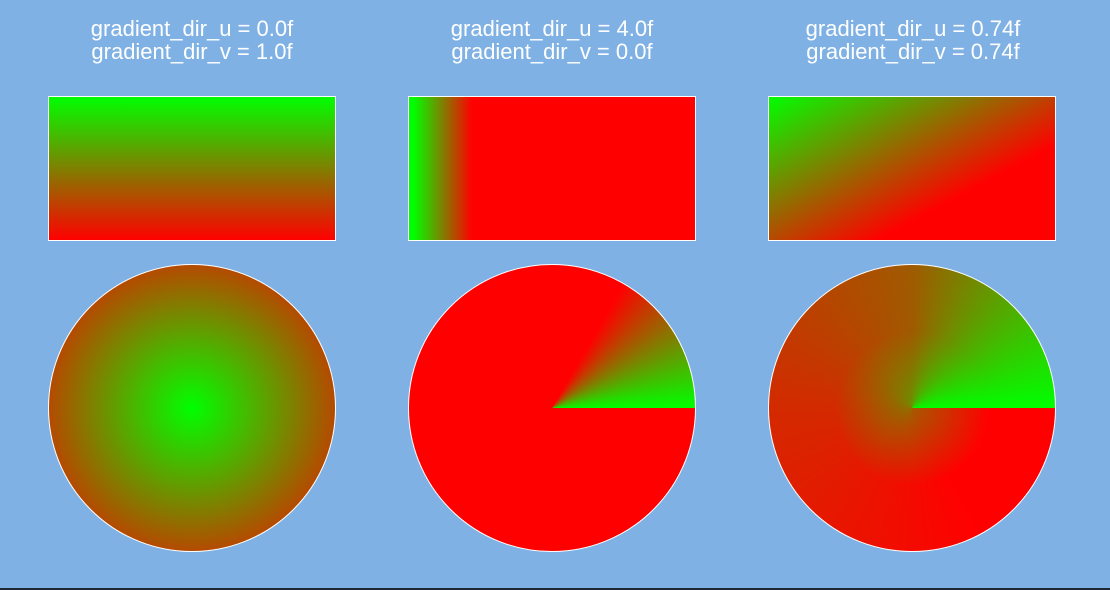 The width and height of the screenshot is (1110, 590). I want to click on panel-2-label-v: gradient_dir_v = 0.0f, so click(552, 51).